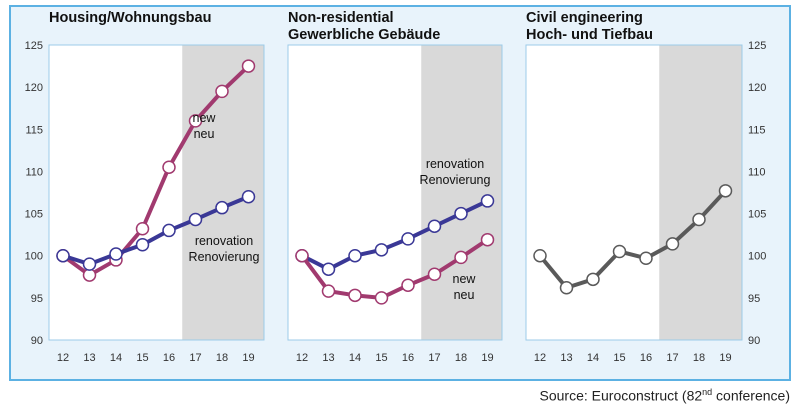  I want to click on panel-title: Non-residential, so click(341, 18).